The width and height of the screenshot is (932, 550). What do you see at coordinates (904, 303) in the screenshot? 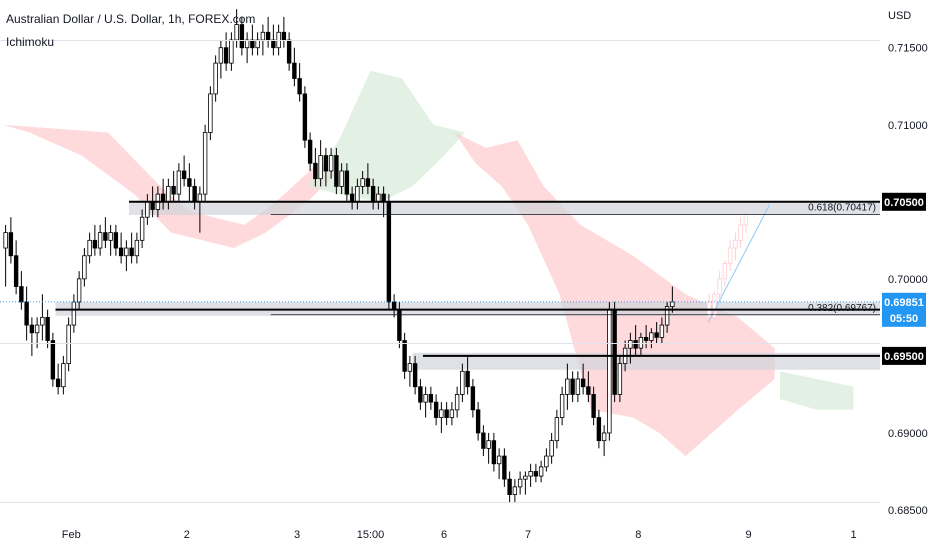
I see `current-price-label: 0.69851` at bounding box center [904, 303].